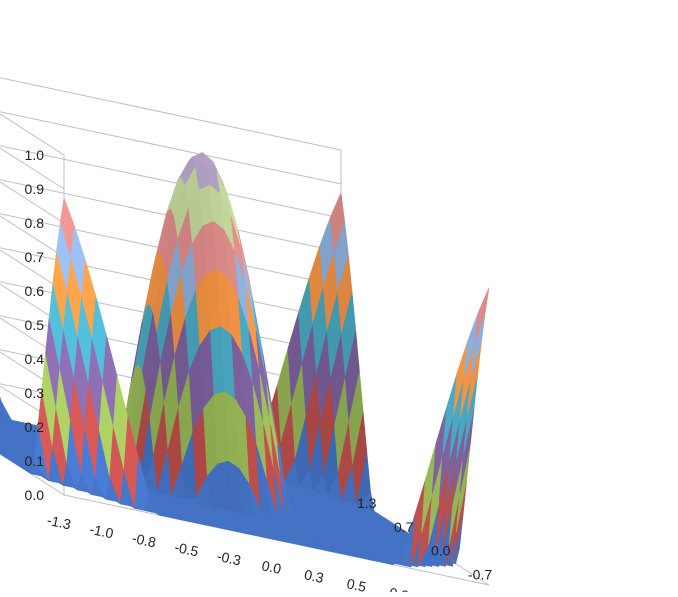  What do you see at coordinates (101, 531) in the screenshot?
I see `x-tick-label: -1.0` at bounding box center [101, 531].